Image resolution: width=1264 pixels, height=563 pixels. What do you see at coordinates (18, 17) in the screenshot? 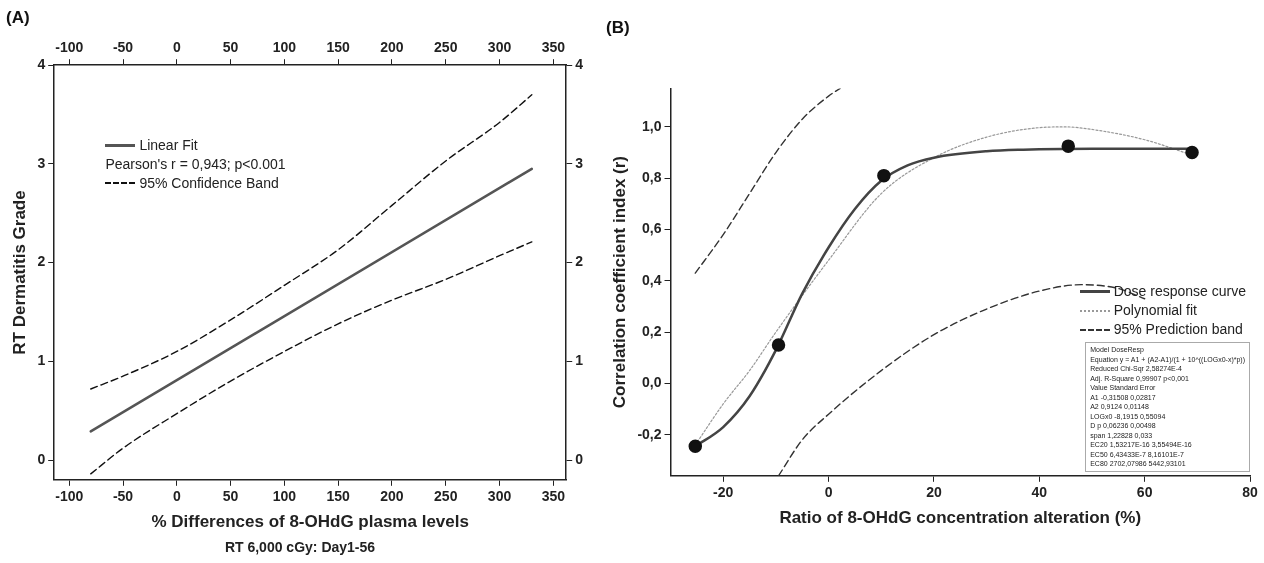
I see `chart-title: (A)` at bounding box center [18, 17].